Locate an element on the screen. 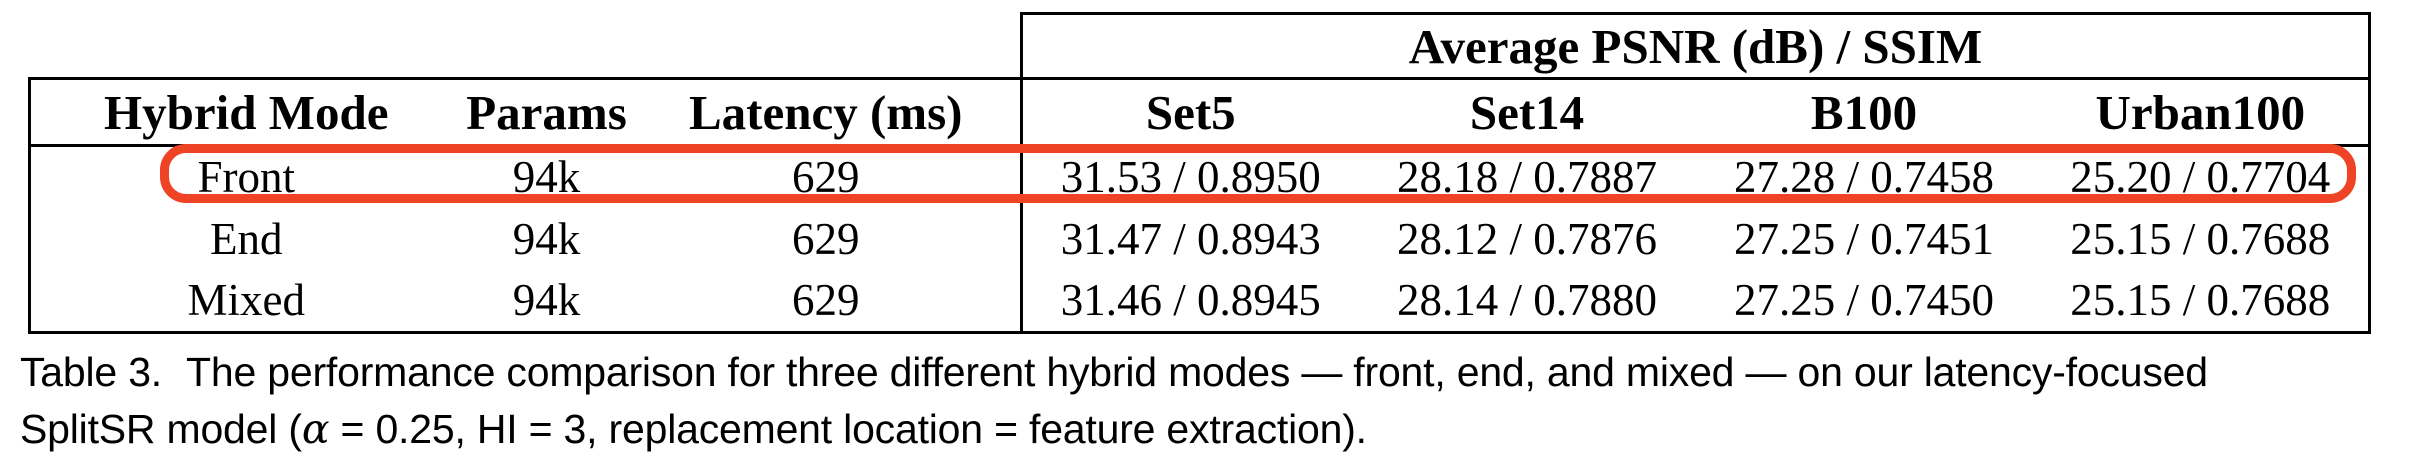  cell-end-hybrid-mode: End is located at coordinates (245, 238).